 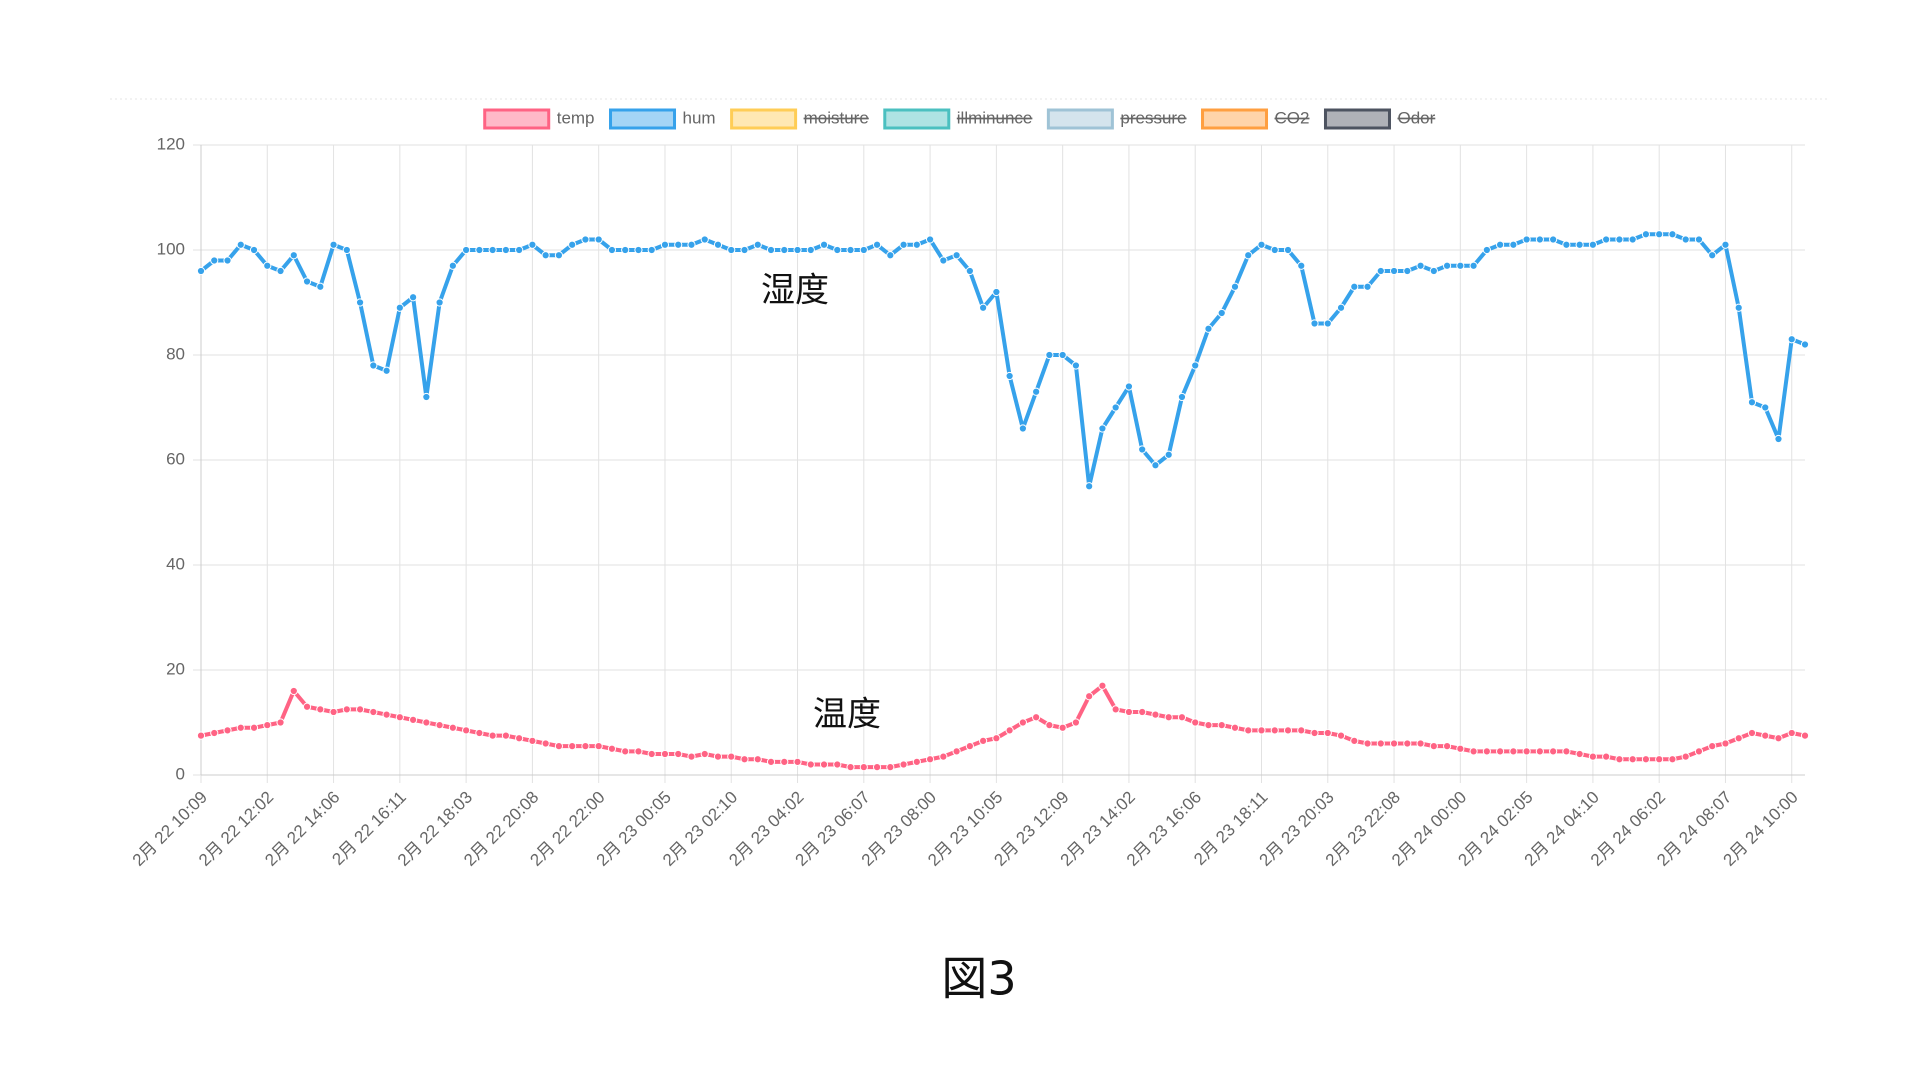 I want to click on legend-item: moisture, so click(x=799, y=119).